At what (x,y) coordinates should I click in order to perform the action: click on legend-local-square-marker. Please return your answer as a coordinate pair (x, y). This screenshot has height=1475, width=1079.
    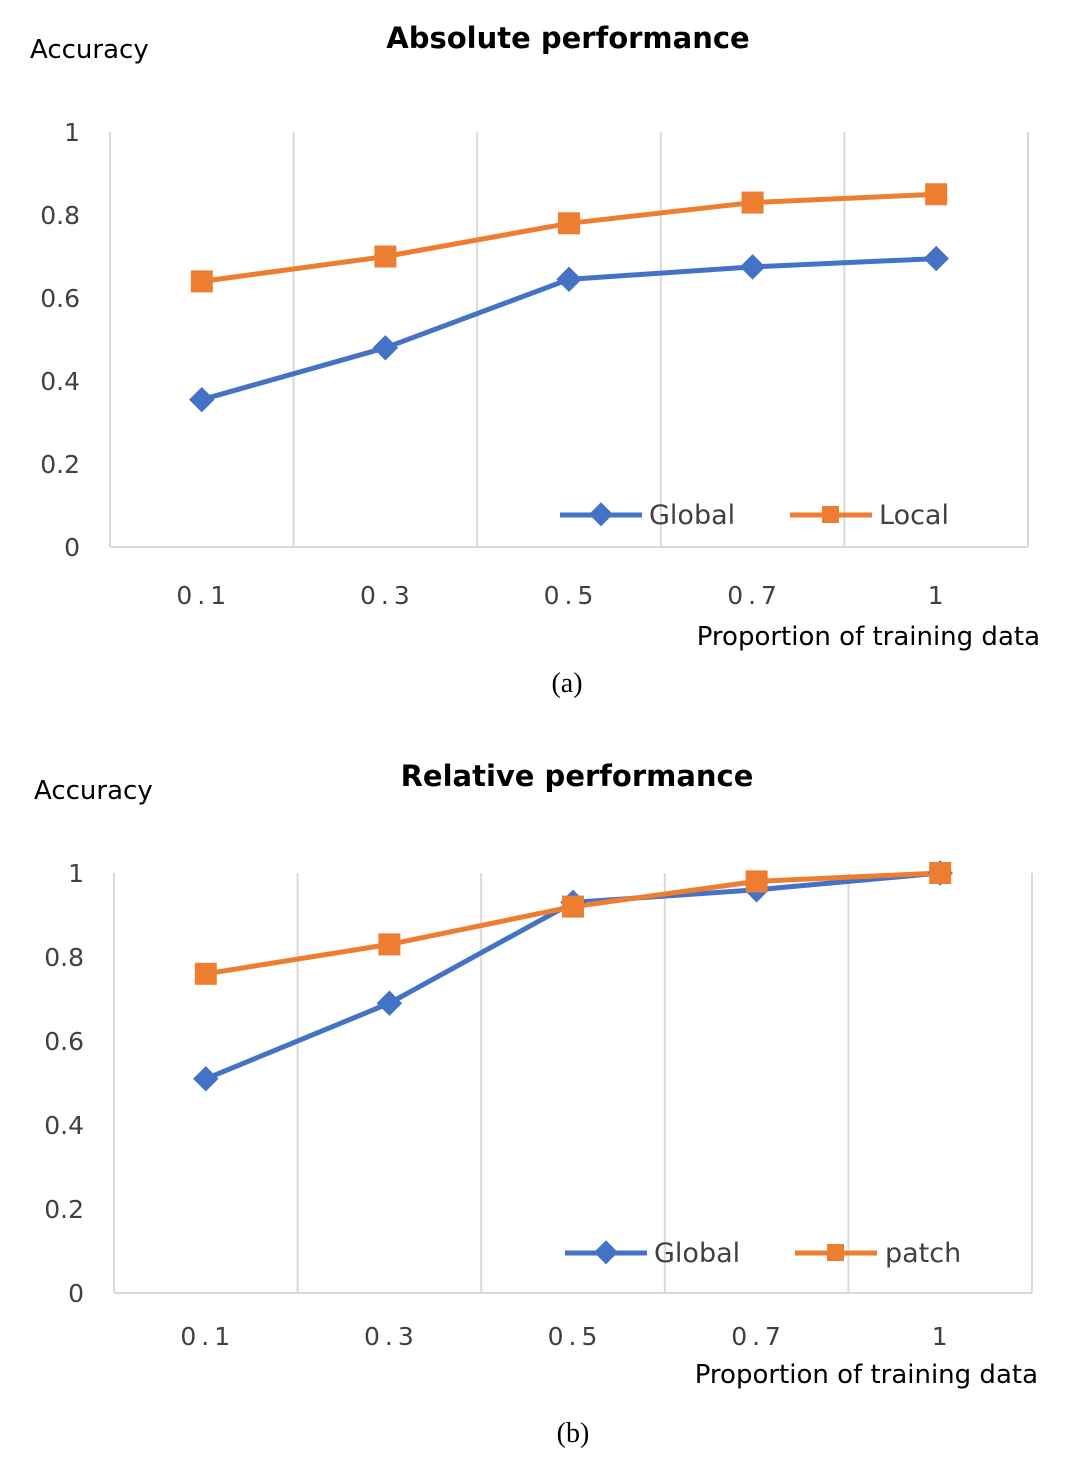
    Looking at the image, I should click on (830, 514).